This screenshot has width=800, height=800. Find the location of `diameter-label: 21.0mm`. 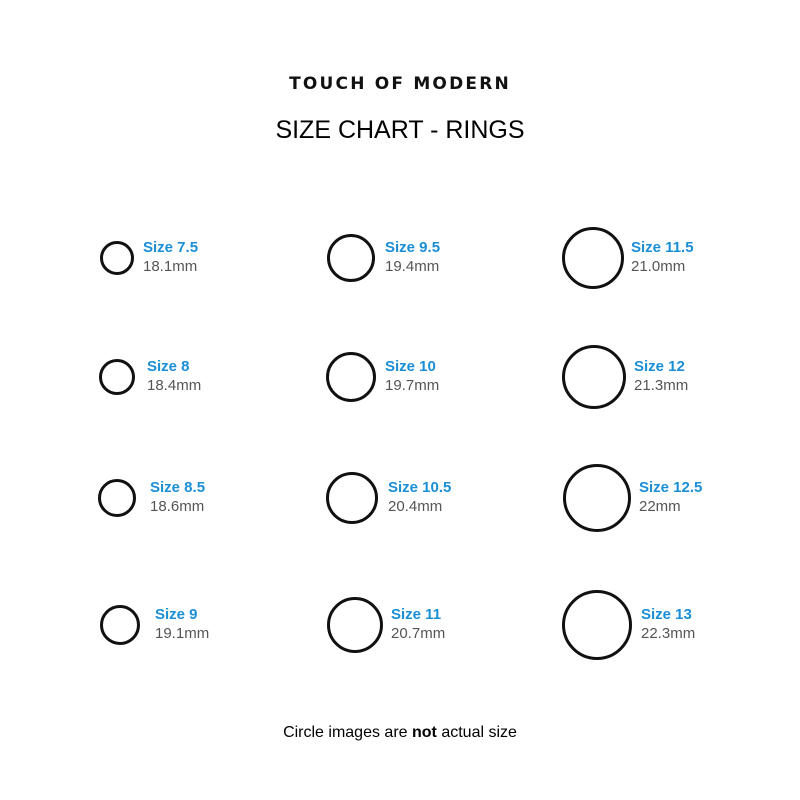

diameter-label: 21.0mm is located at coordinates (658, 266).